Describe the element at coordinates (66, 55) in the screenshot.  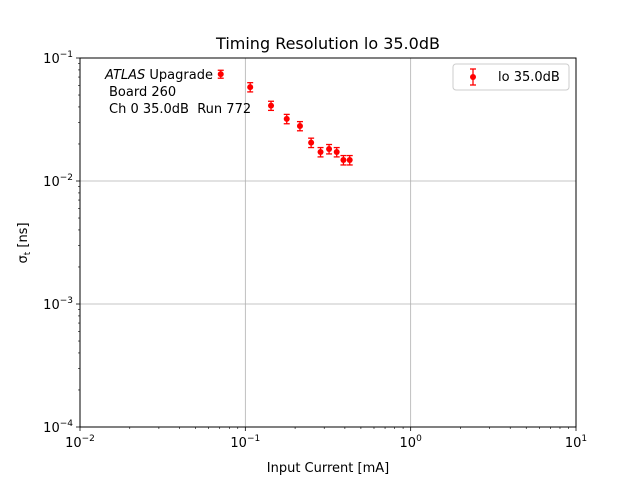
I see `y-tick-label-exponent: −1` at that location.